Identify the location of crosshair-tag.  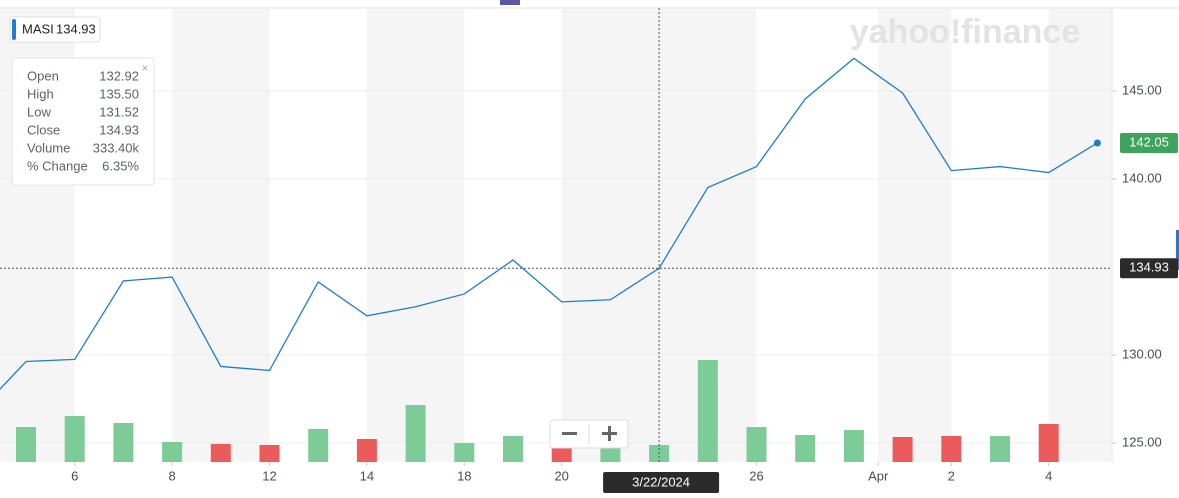
(1149, 268).